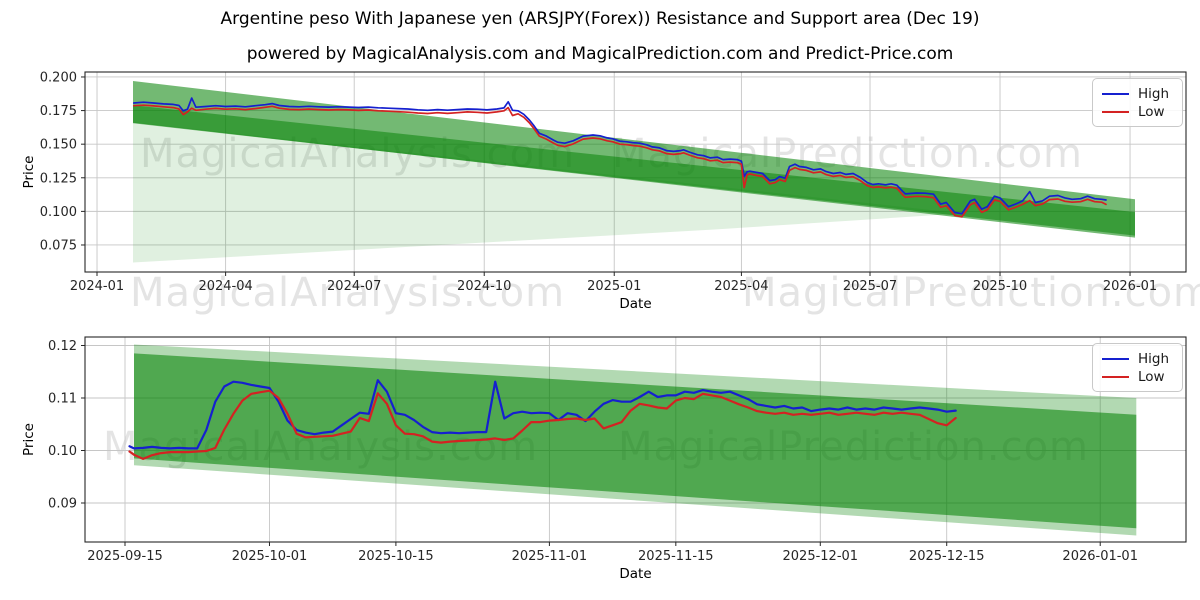 The width and height of the screenshot is (1200, 600). What do you see at coordinates (270, 556) in the screenshot?
I see `x-tick-label: 2025-10-01` at bounding box center [270, 556].